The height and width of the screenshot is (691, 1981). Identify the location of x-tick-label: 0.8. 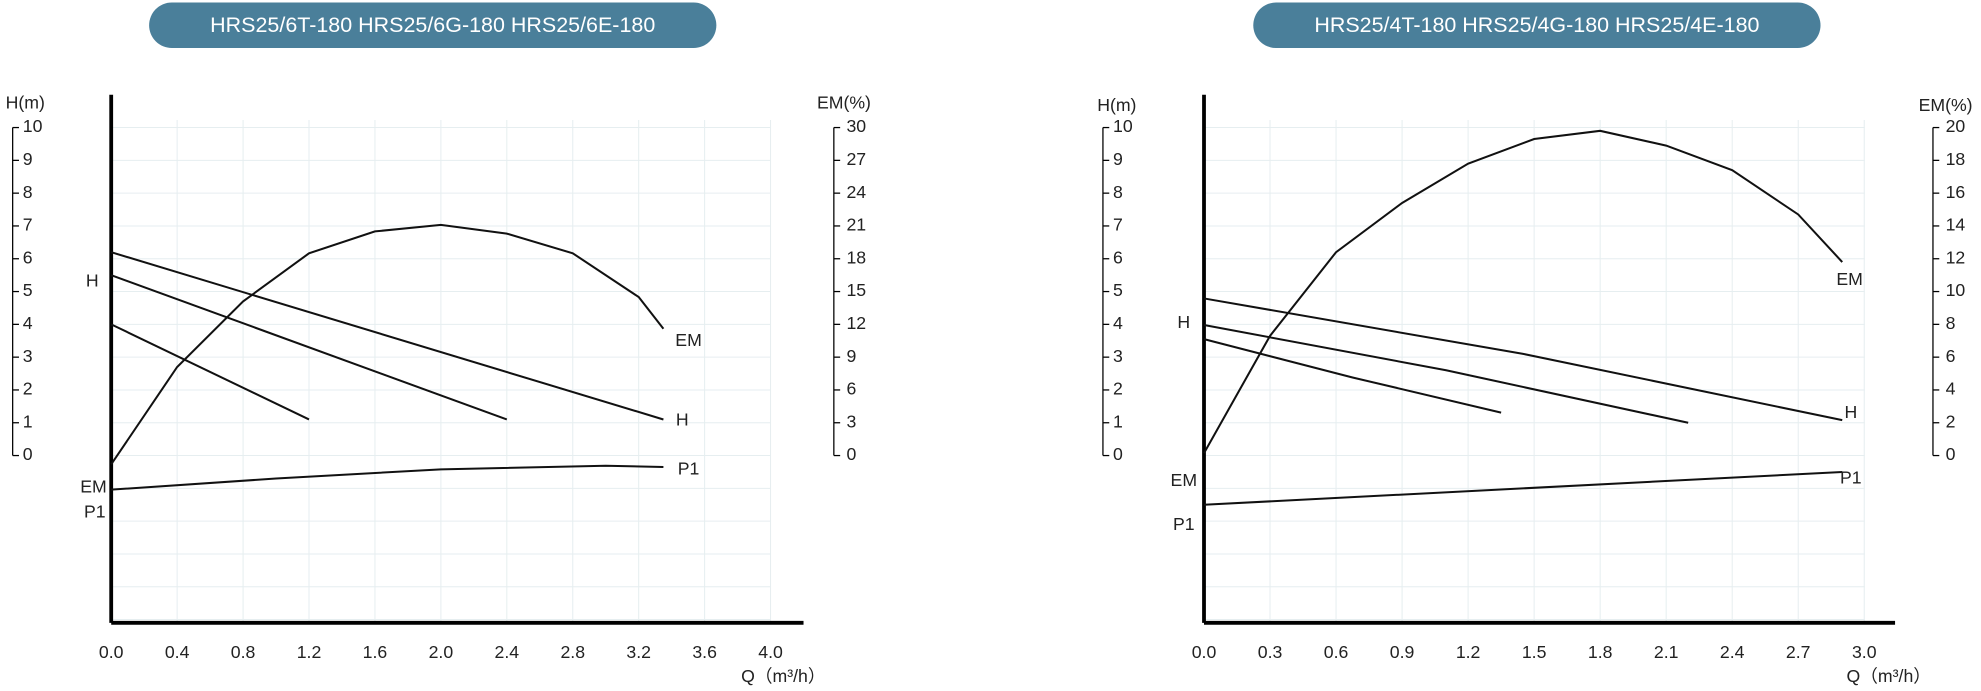
(243, 652).